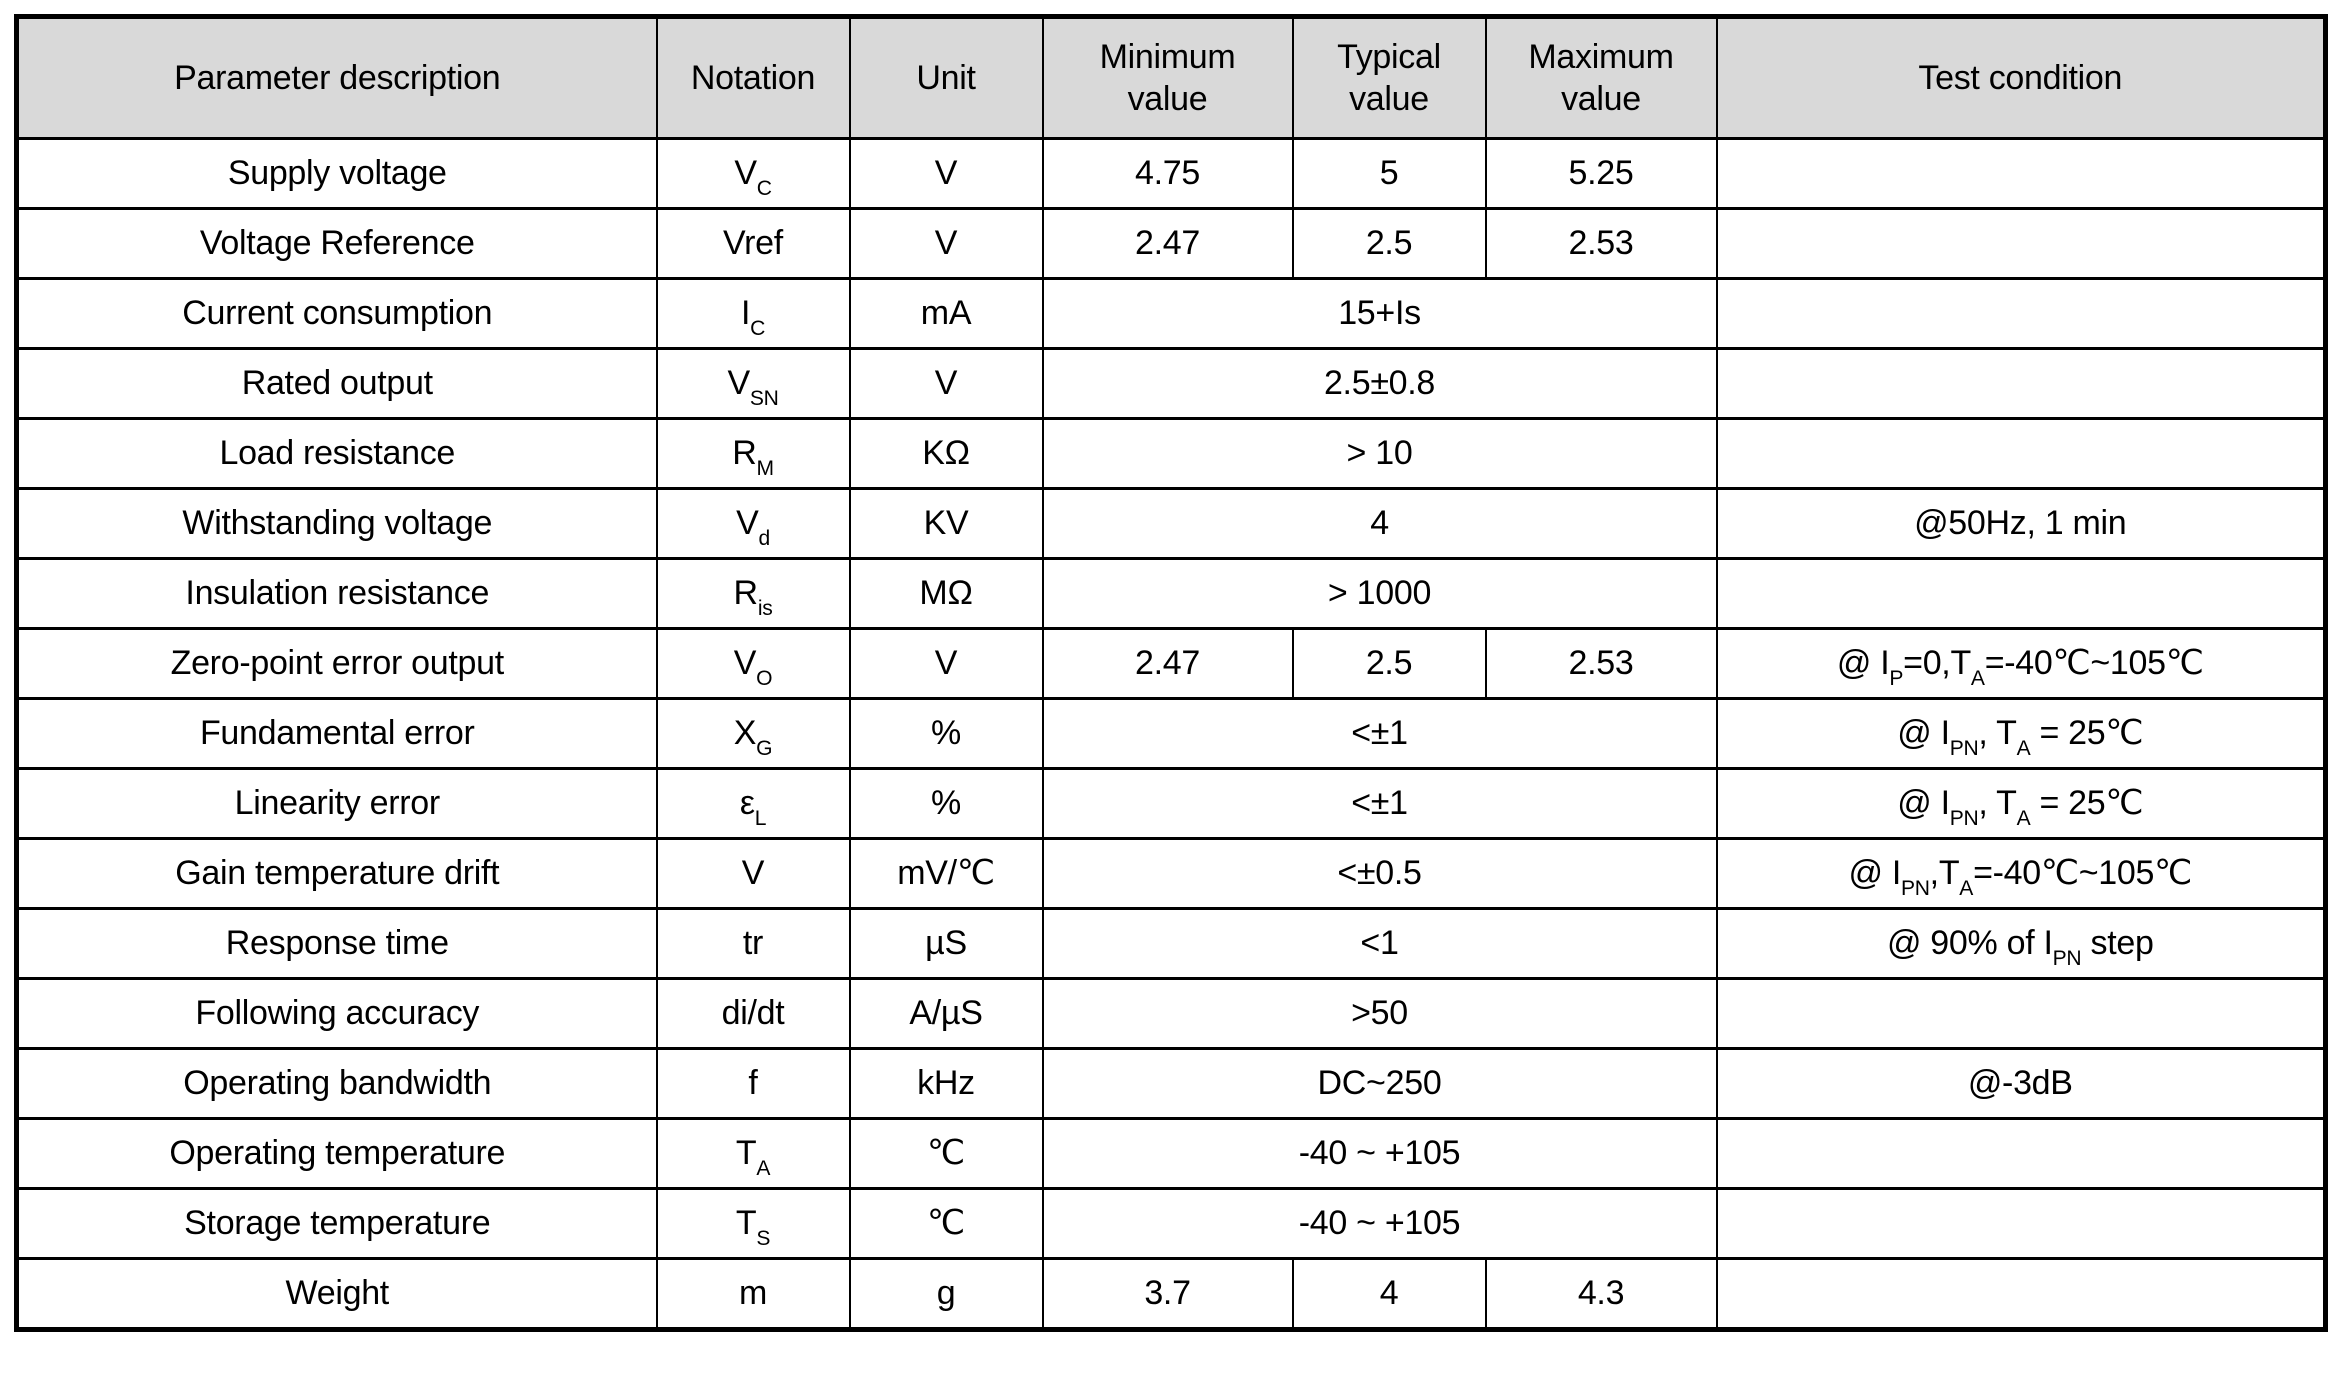 Image resolution: width=2338 pixels, height=1380 pixels. What do you see at coordinates (1379, 313) in the screenshot?
I see `span-value-cell: 15+Is` at bounding box center [1379, 313].